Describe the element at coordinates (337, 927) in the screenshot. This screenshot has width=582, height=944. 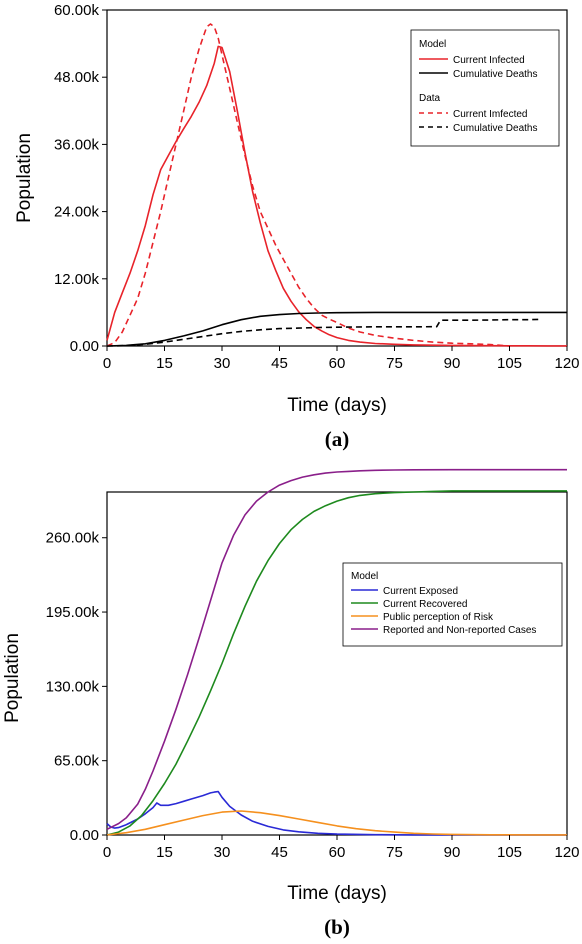
I see `panel-label: (b)` at that location.